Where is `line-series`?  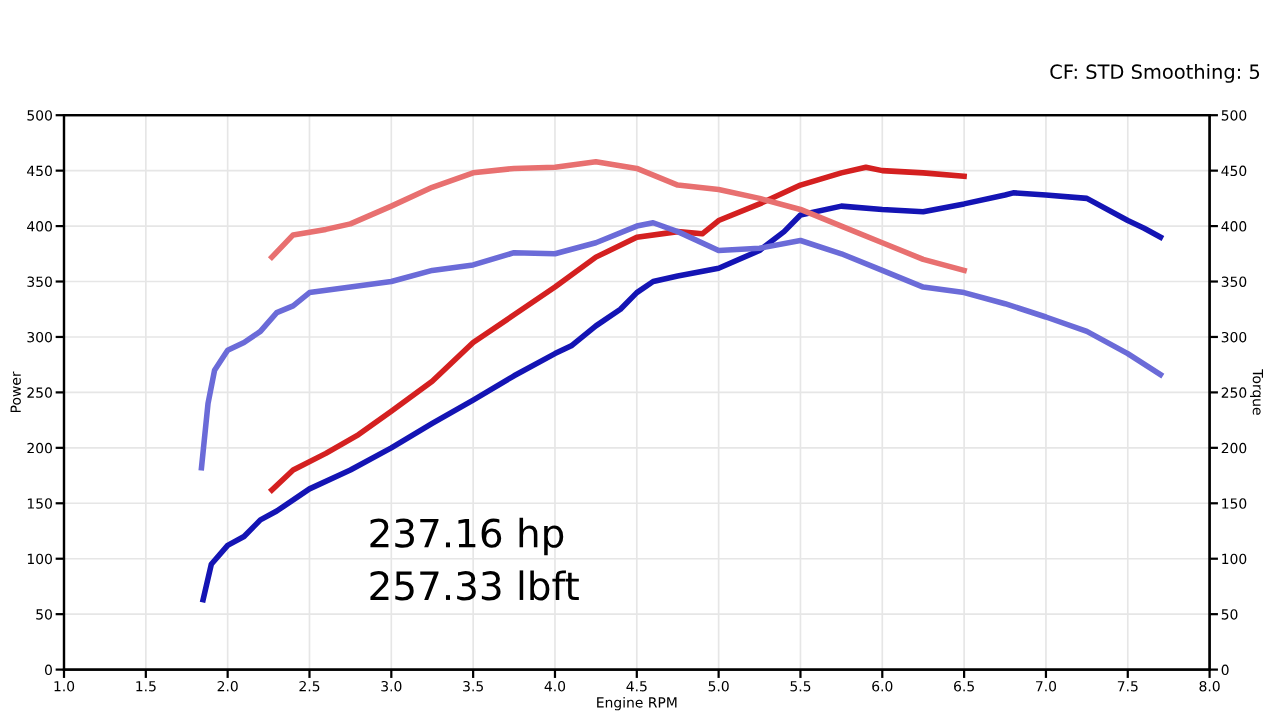 line-series is located at coordinates (618, 216).